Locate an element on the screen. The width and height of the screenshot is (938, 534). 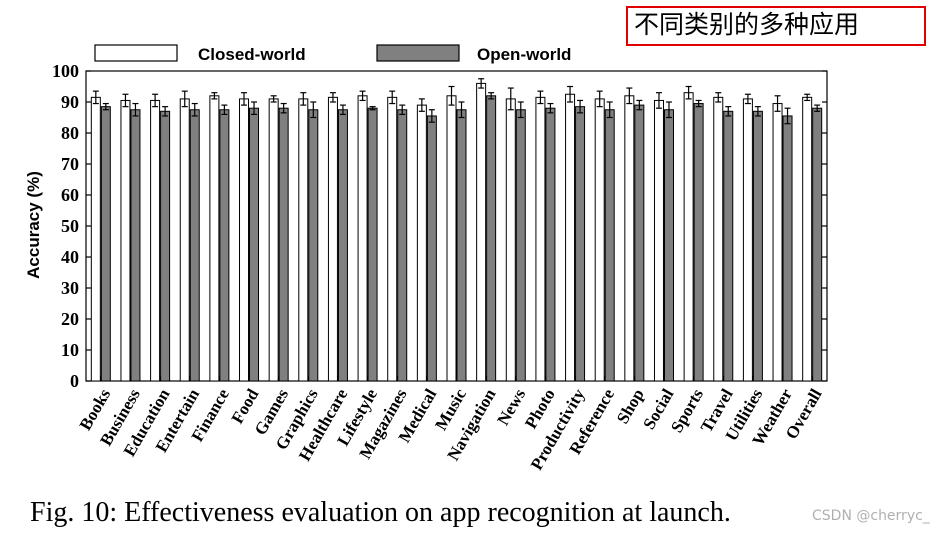
legend-label-closed-world: Closed-world is located at coordinates (252, 54).